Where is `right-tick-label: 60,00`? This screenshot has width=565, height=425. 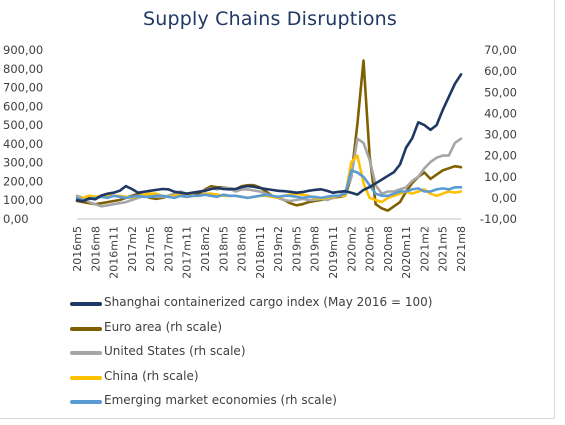
right-tick-label: 60,00 is located at coordinates (500, 71).